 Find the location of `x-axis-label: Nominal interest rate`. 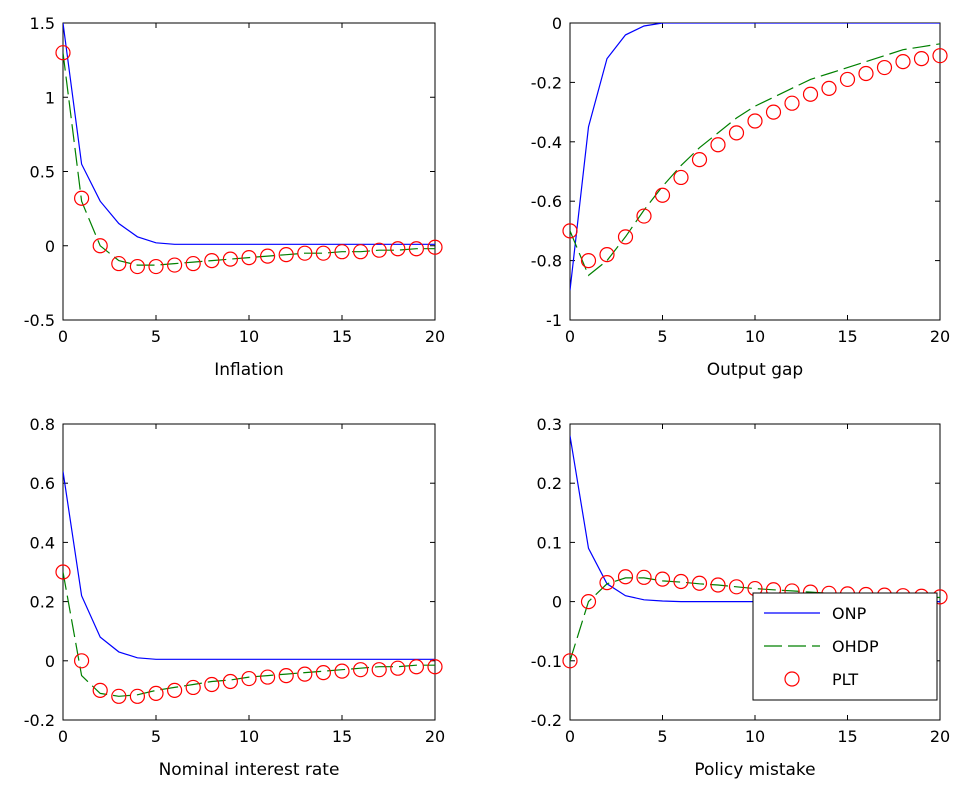

x-axis-label: Nominal interest rate is located at coordinates (249, 770).